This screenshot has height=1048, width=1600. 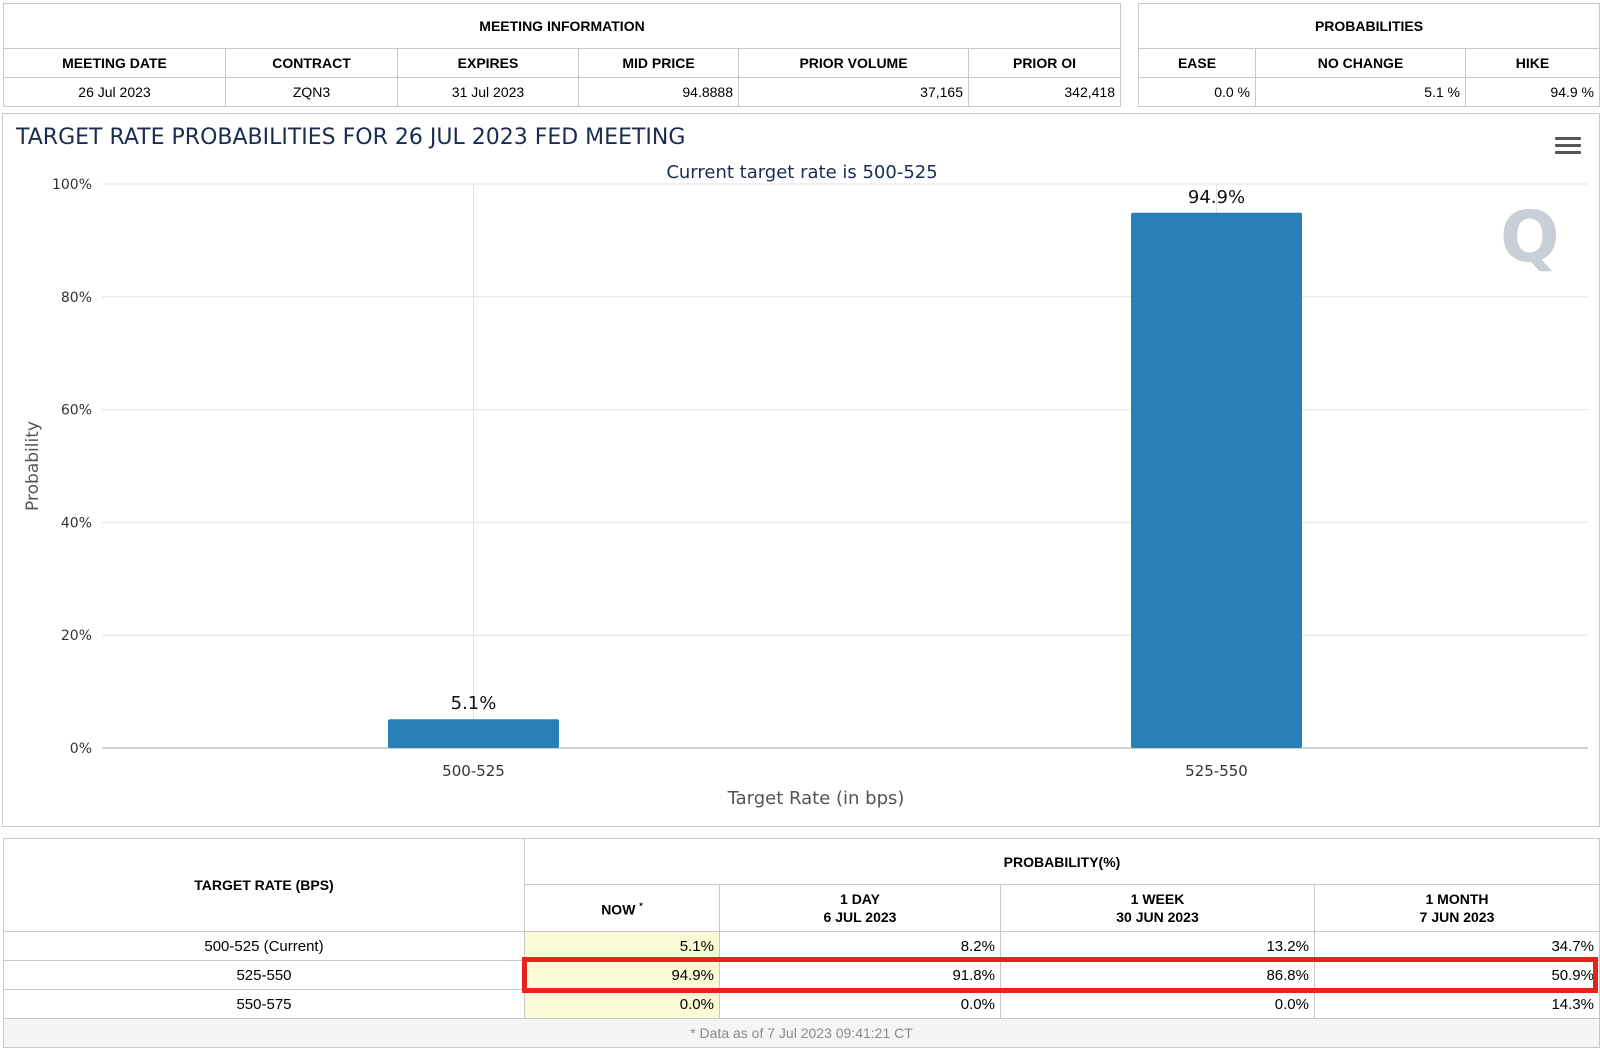 What do you see at coordinates (488, 63) in the screenshot?
I see `col-expires: EXPIRES` at bounding box center [488, 63].